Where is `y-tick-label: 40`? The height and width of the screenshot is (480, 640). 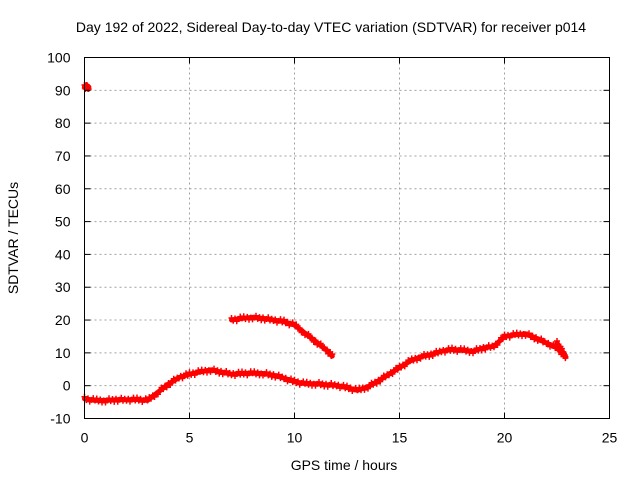
y-tick-label: 40 is located at coordinates (63, 254).